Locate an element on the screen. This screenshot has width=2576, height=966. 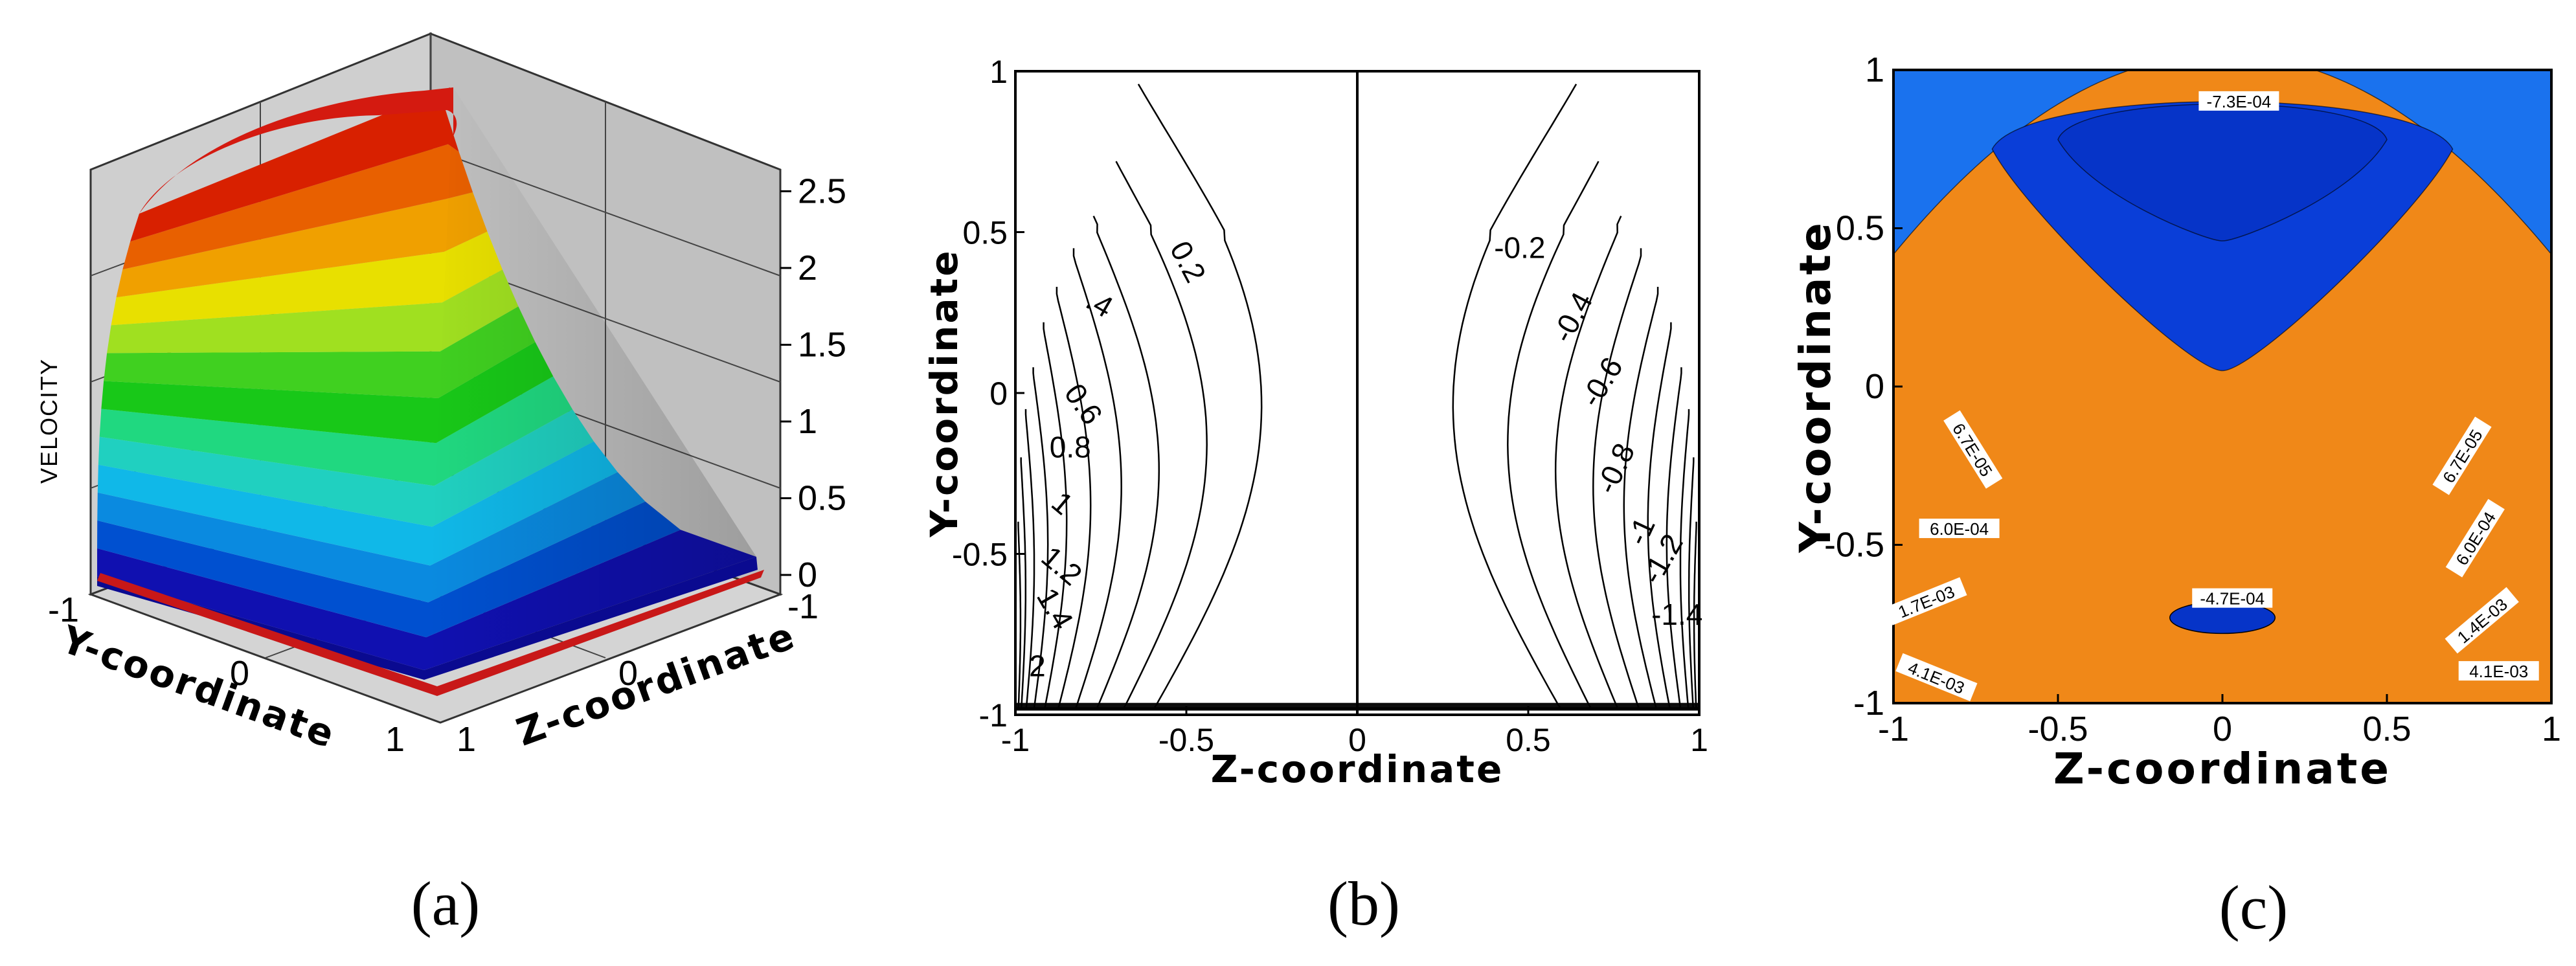
z-tick-1: 1 is located at coordinates (466, 739).